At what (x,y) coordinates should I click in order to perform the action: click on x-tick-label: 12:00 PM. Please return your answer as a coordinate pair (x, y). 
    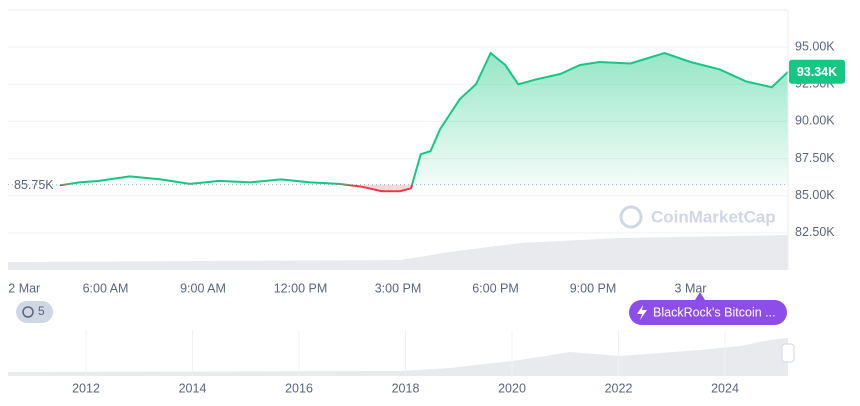
    Looking at the image, I should click on (301, 288).